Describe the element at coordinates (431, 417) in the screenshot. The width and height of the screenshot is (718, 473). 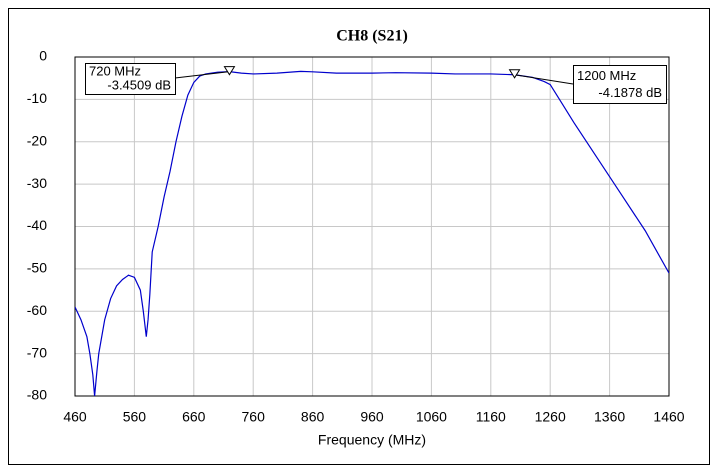
I see `x-tick-label: 1060` at that location.